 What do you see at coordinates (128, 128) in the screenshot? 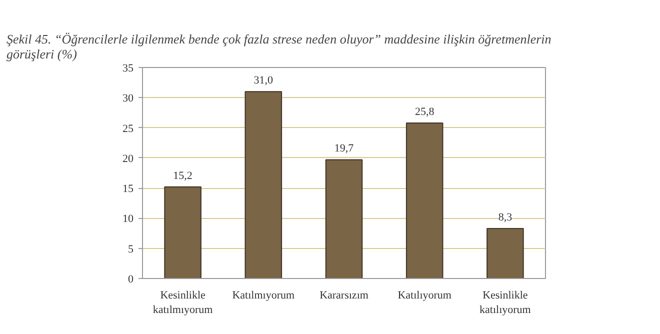
I see `y-tick-label: 25` at bounding box center [128, 128].